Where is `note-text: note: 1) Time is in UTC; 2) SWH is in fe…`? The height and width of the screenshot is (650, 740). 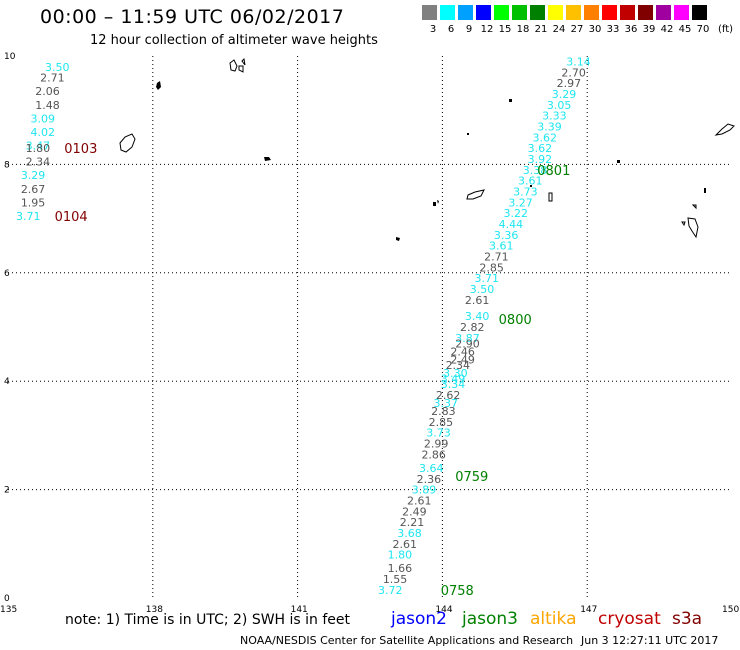 note-text: note: 1) Time is in UTC; 2) SWH is in fe… is located at coordinates (208, 620).